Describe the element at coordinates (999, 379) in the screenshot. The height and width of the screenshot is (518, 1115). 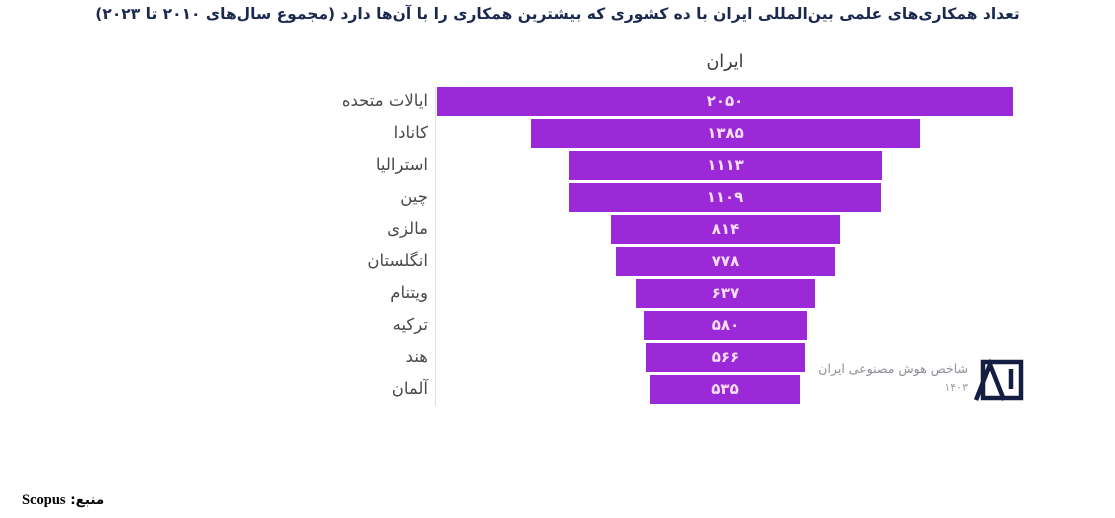
I see `ai-logo-icon` at that location.